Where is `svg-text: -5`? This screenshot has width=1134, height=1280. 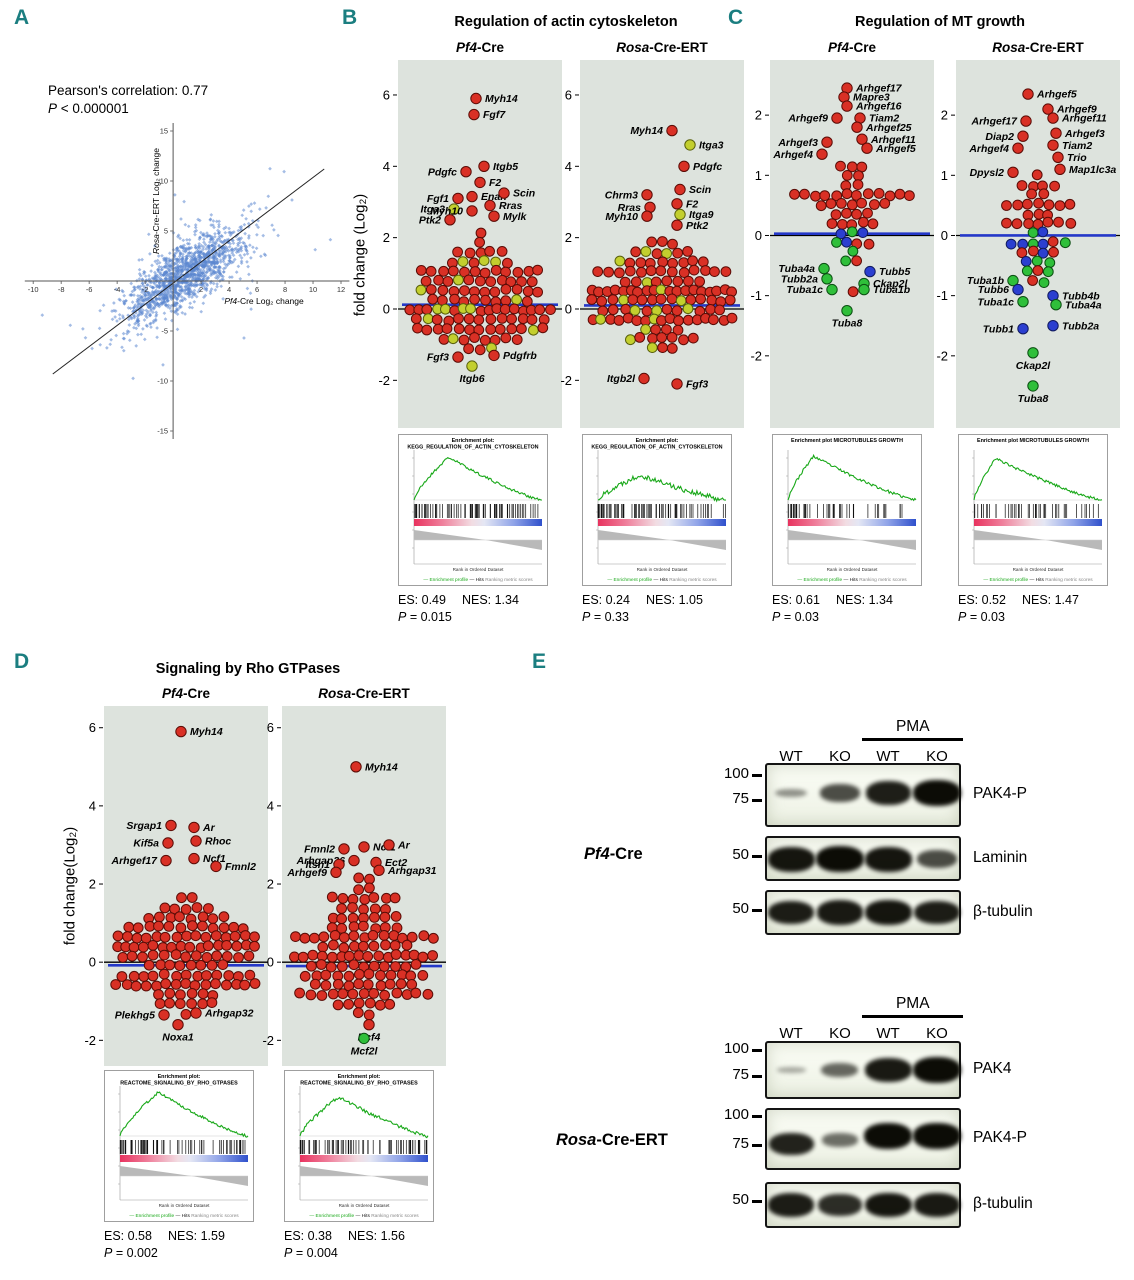 svg-text: -5 is located at coordinates (164, 331).